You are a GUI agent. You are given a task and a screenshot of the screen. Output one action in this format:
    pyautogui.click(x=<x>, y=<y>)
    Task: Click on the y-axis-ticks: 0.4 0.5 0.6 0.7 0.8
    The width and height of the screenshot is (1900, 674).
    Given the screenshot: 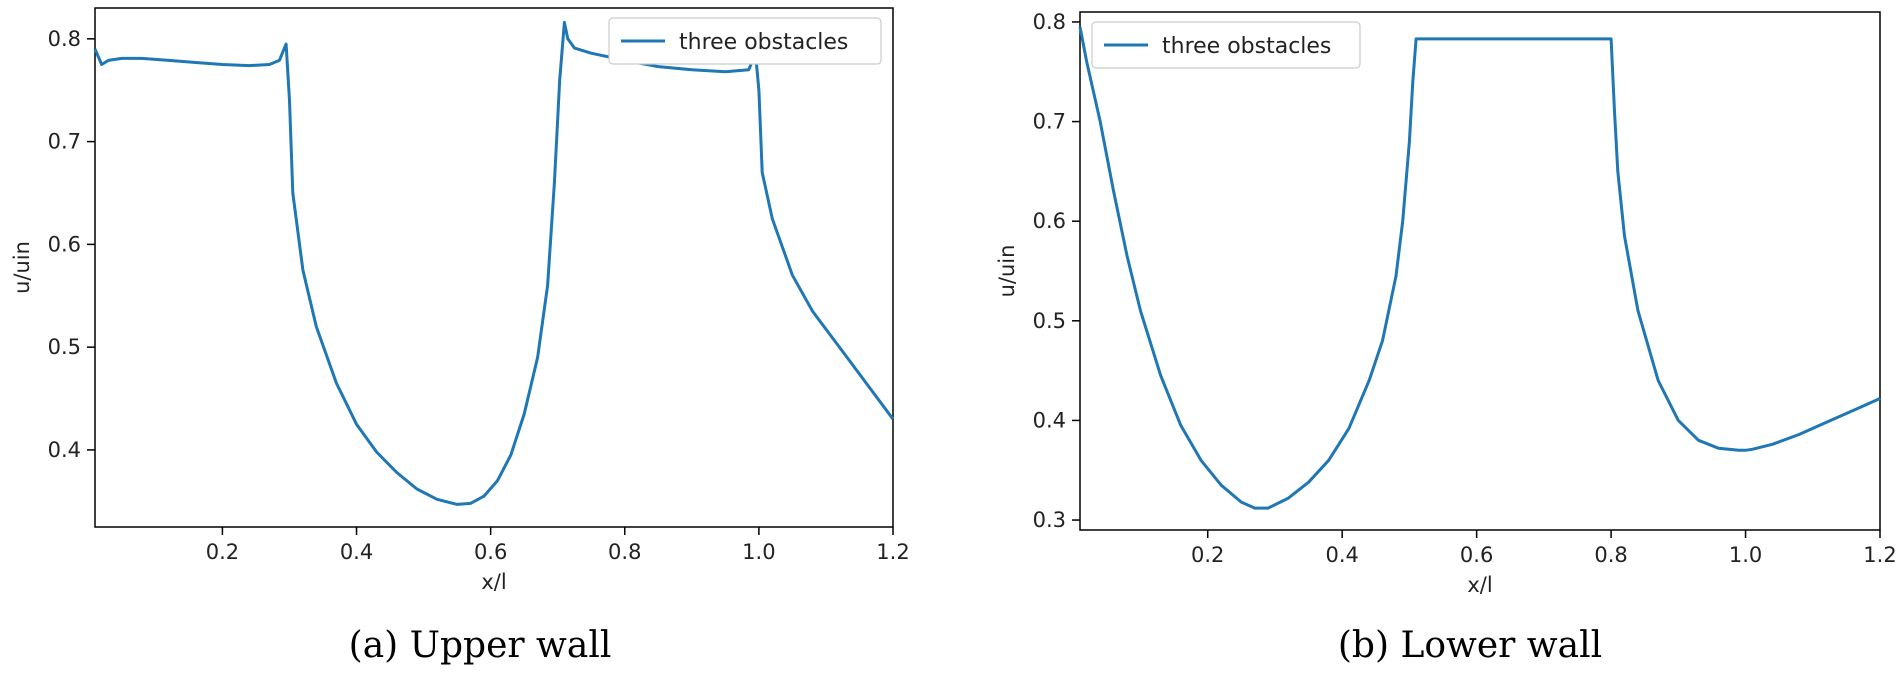 What is the action you would take?
    pyautogui.click(x=71, y=244)
    